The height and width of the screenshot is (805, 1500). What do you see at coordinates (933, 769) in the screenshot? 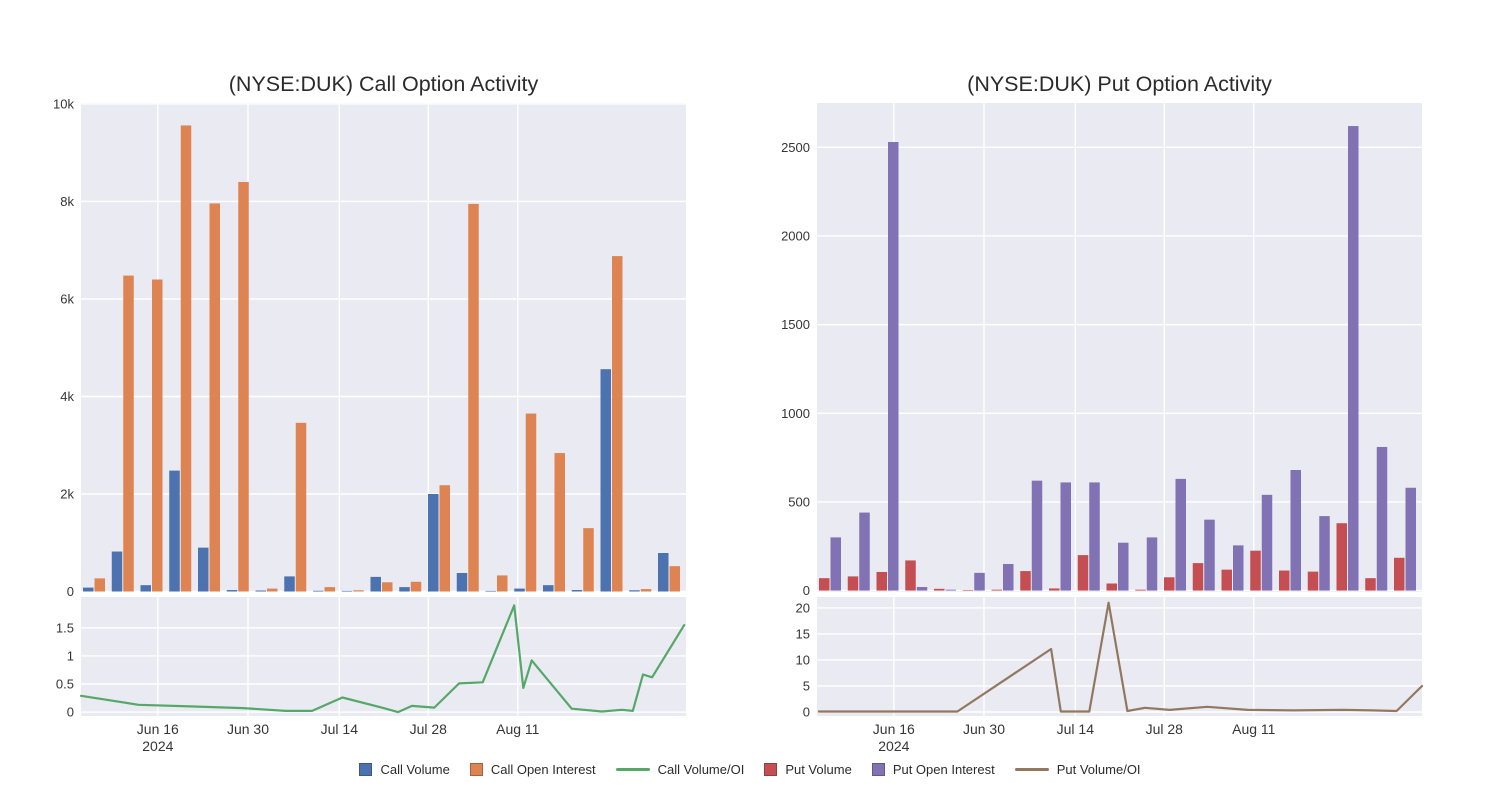
I see `legend-item-put-open-interest: Put Open Interest` at bounding box center [933, 769].